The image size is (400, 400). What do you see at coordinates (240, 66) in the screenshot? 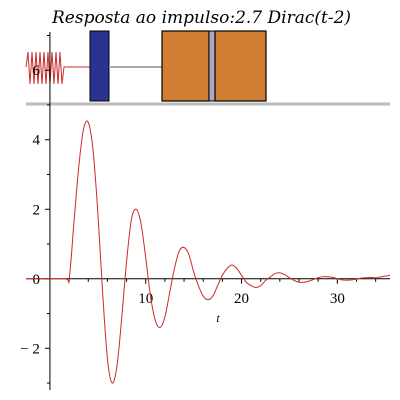
I see `damper-right-block` at bounding box center [240, 66].